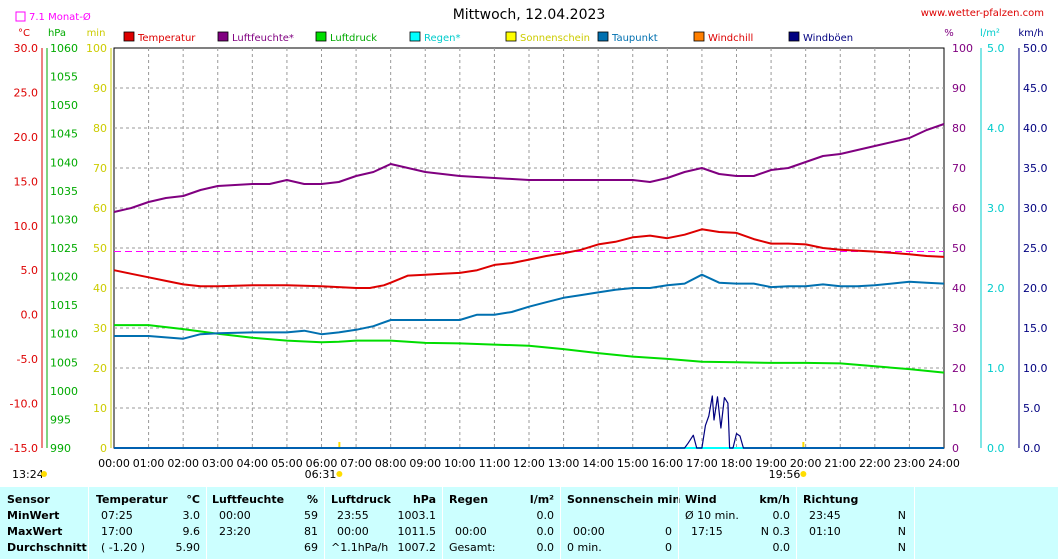 Image resolution: width=1058 pixels, height=559 pixels. I want to click on humidity-tick-label: 30, so click(959, 328).